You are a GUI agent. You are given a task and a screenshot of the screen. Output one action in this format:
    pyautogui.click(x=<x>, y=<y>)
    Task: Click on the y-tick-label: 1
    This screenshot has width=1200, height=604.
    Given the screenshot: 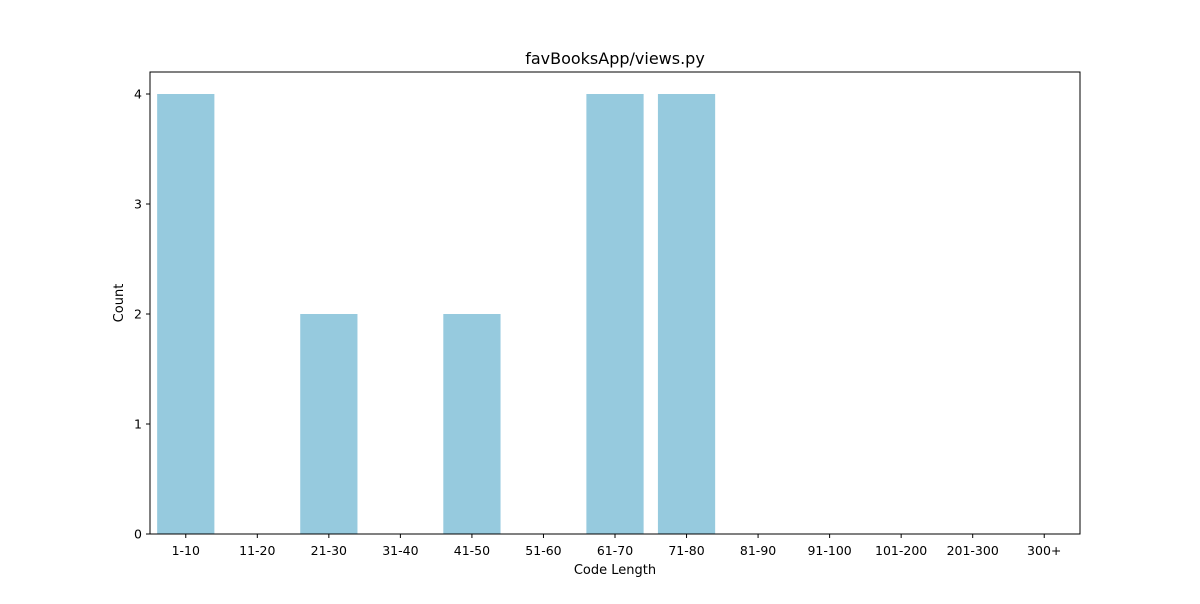 What is the action you would take?
    pyautogui.click(x=138, y=424)
    